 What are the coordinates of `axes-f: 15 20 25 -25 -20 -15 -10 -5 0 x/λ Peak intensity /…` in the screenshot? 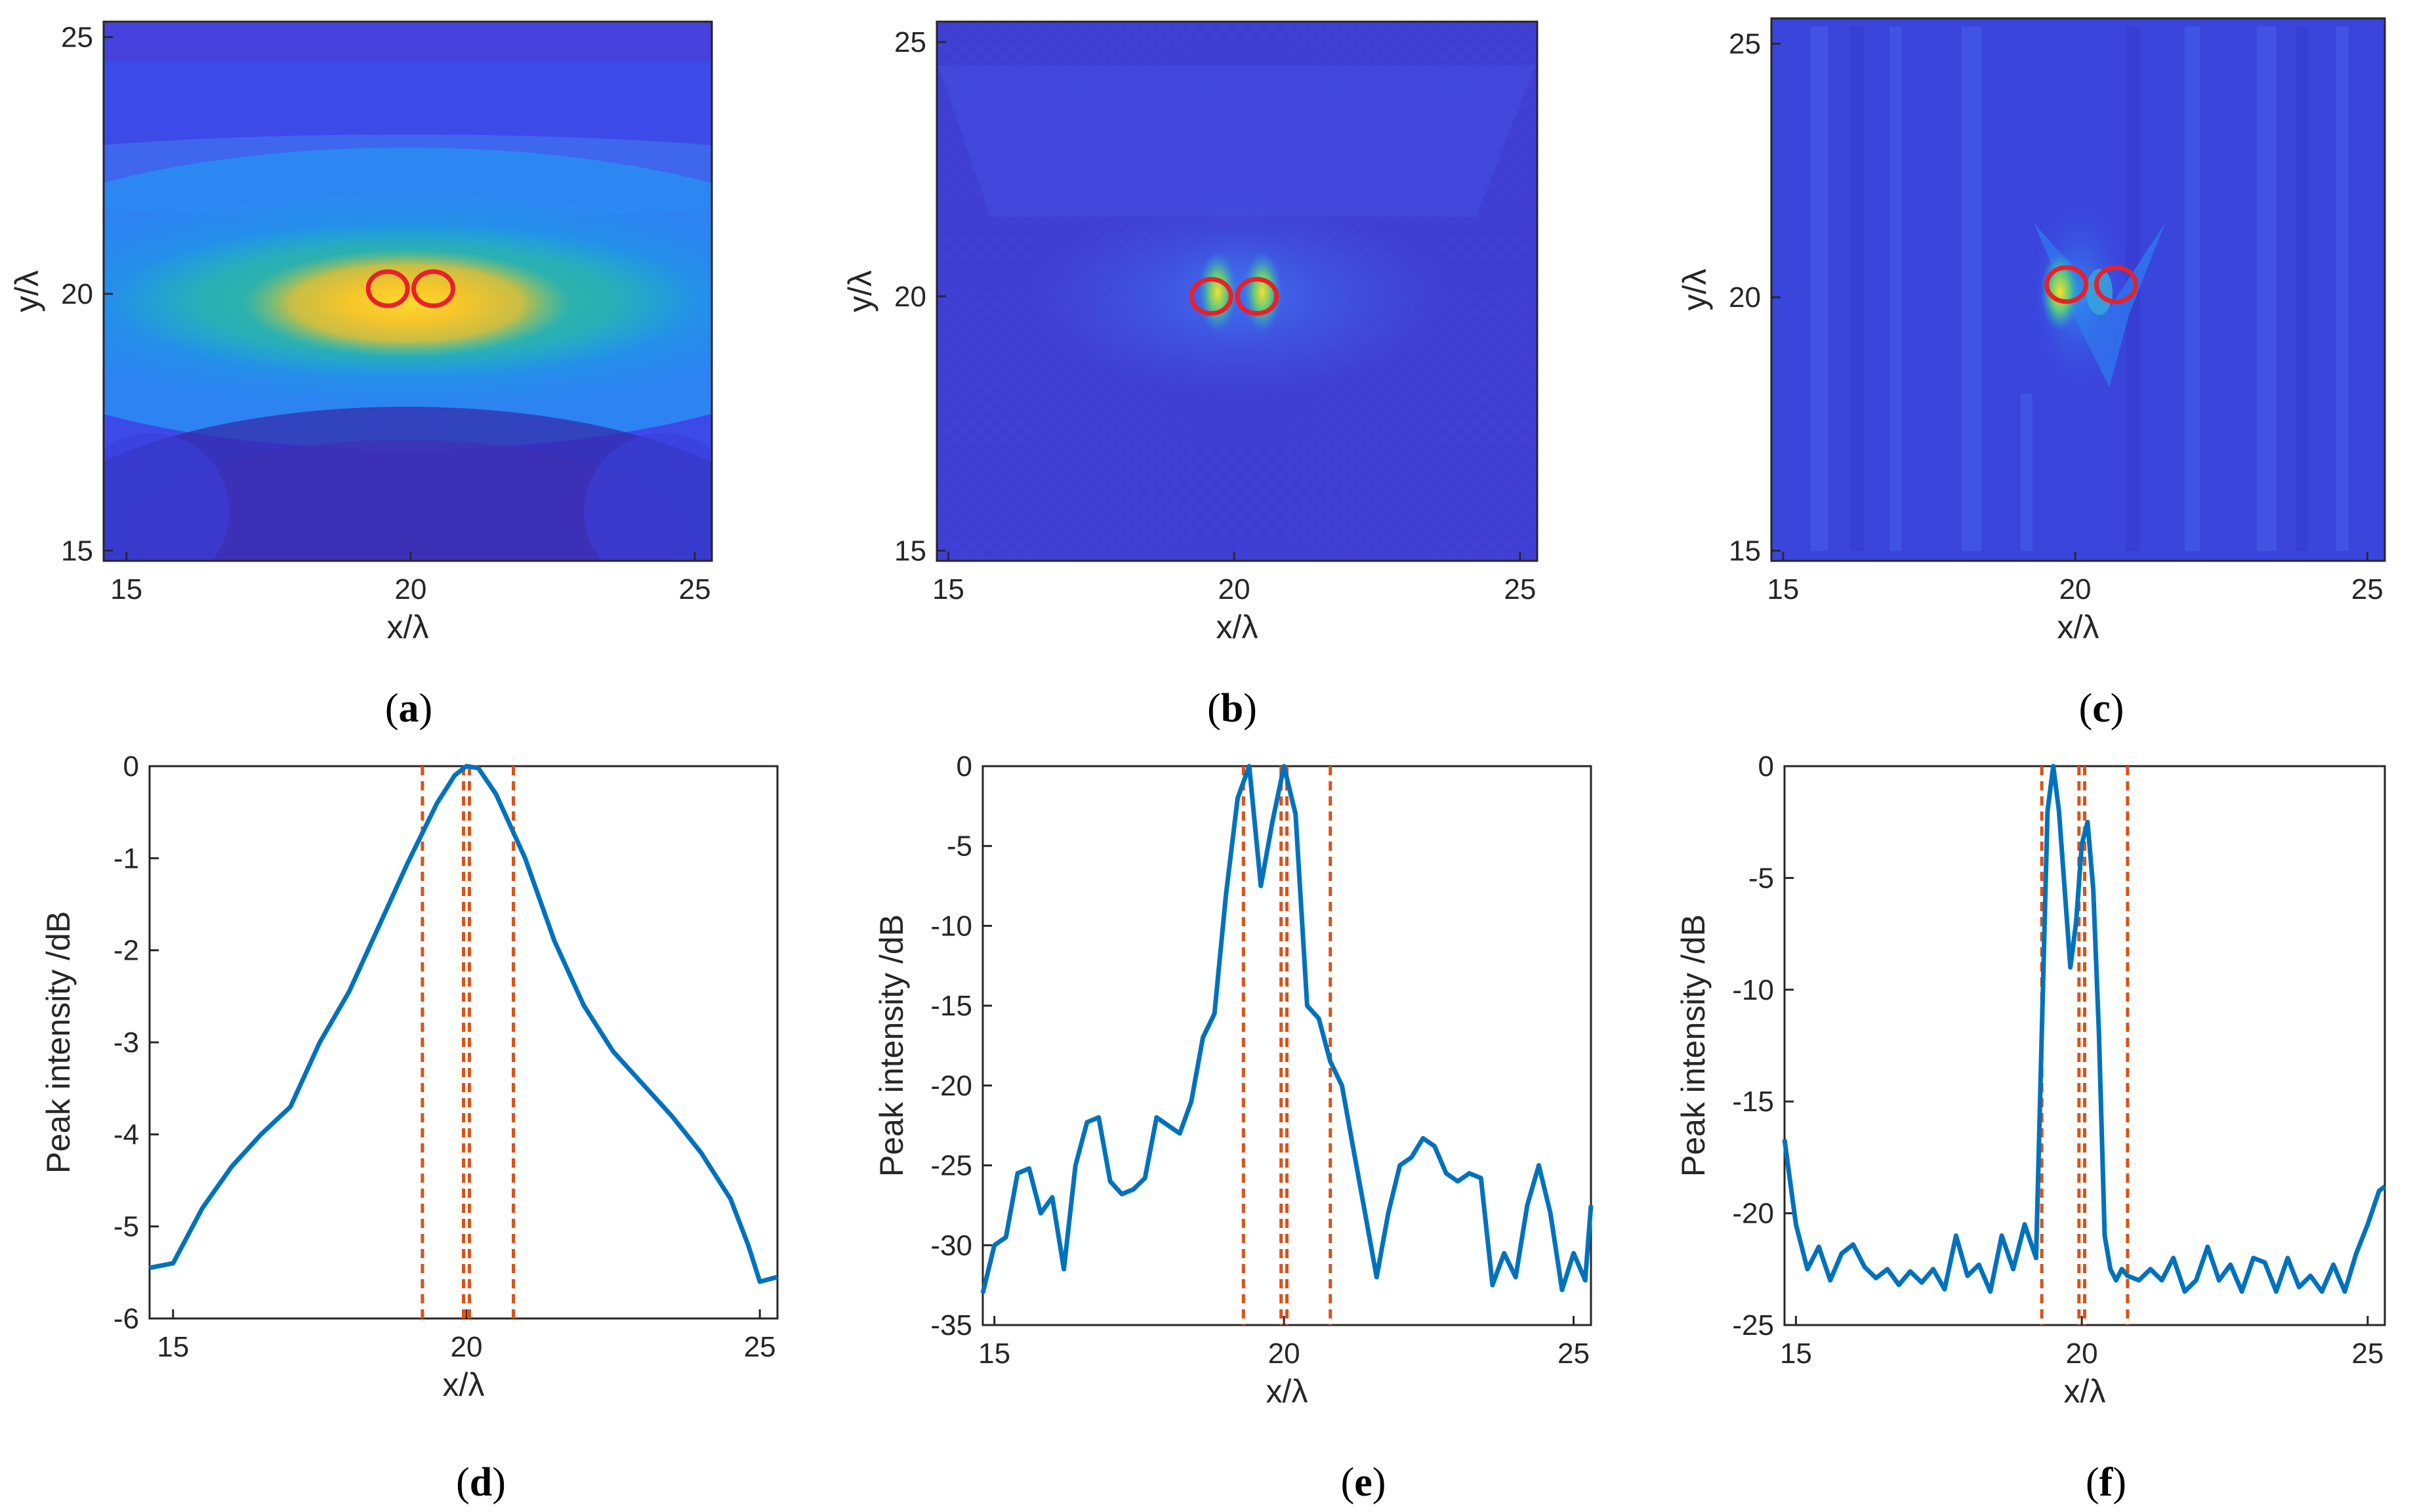 It's located at (2029, 1080).